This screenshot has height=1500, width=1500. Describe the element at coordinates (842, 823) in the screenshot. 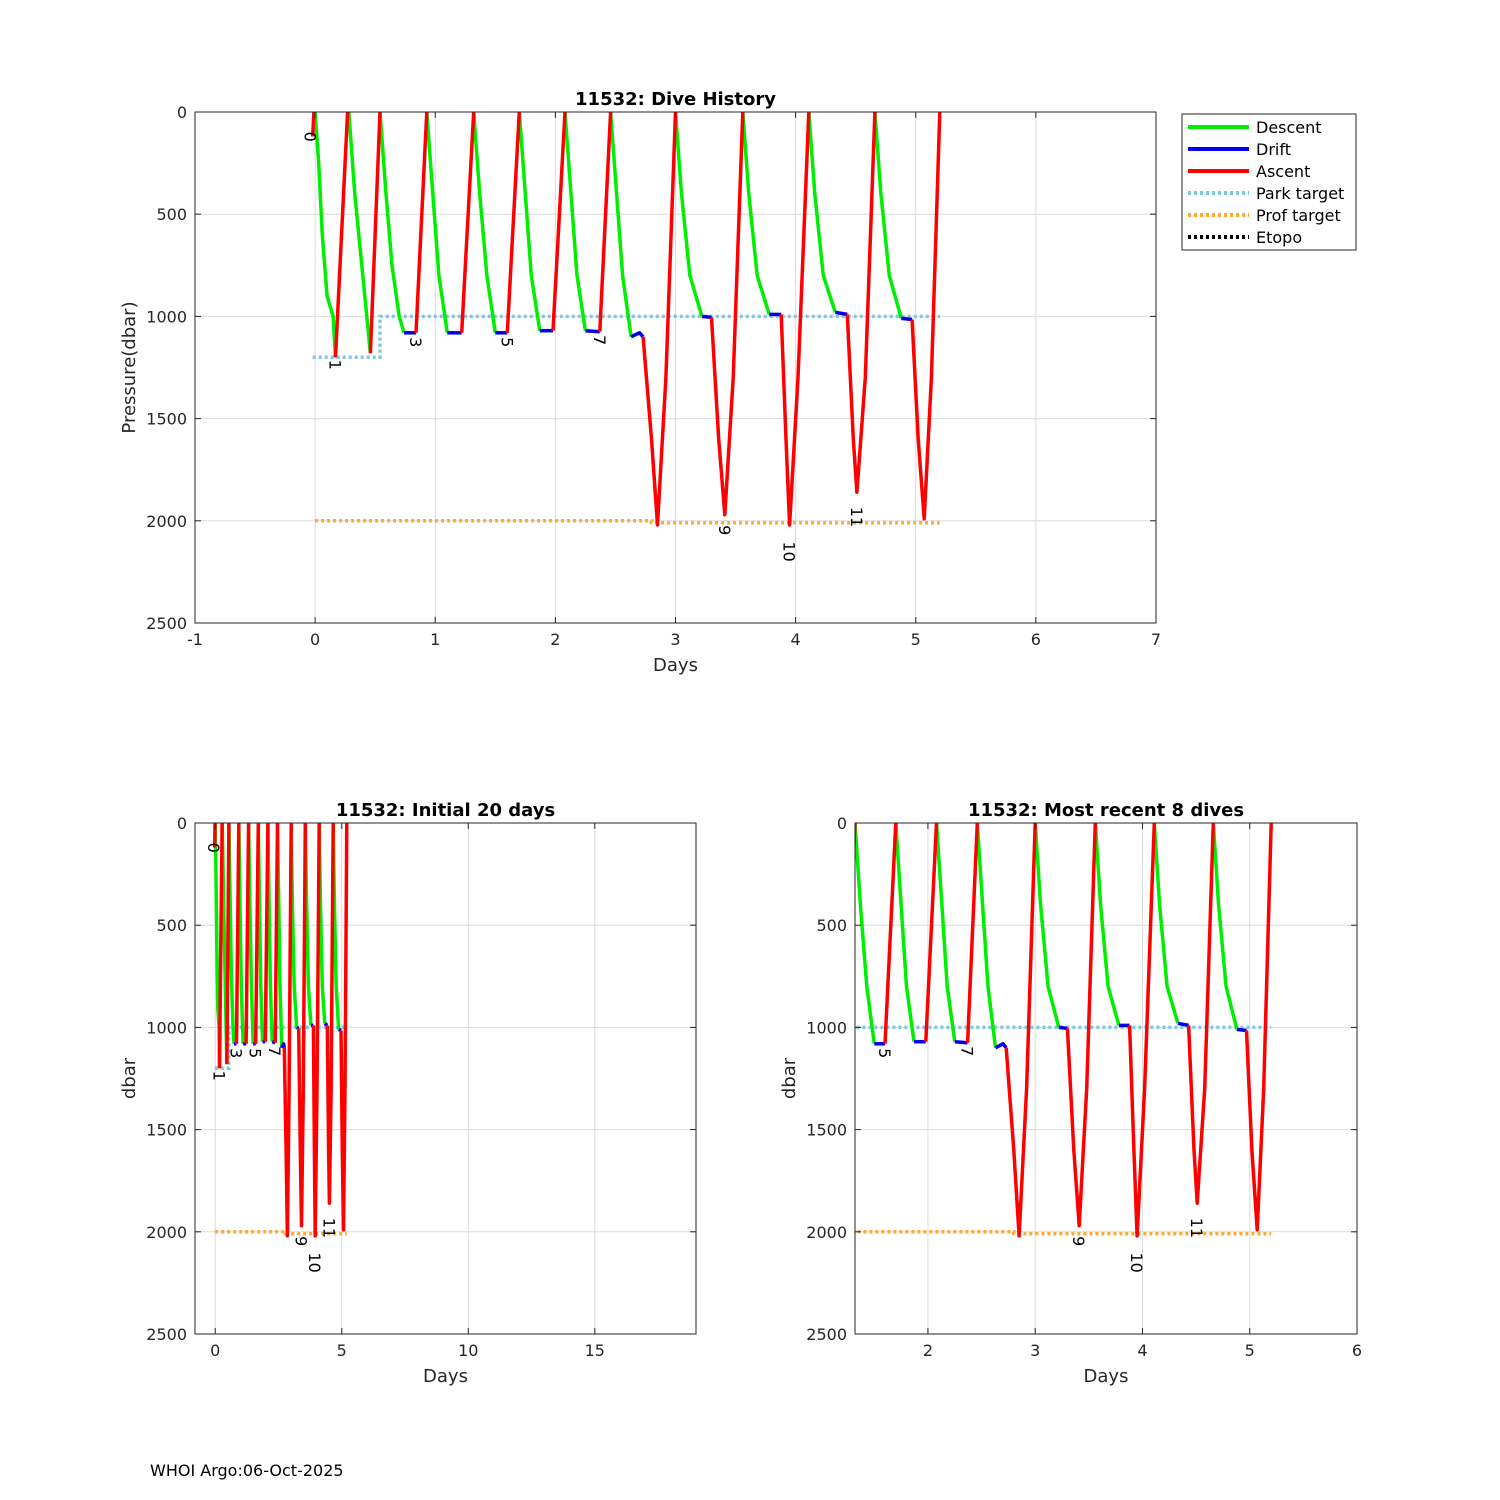

I see `y-tick-label: 0` at that location.